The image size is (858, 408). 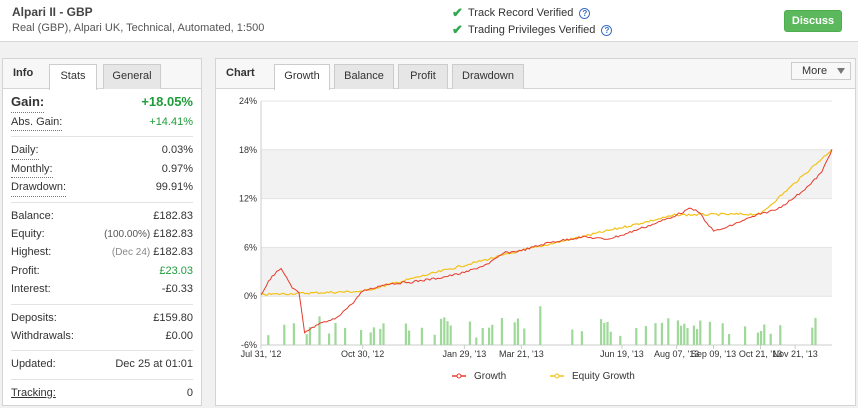 I want to click on profit-label: Profit:, so click(x=25, y=270).